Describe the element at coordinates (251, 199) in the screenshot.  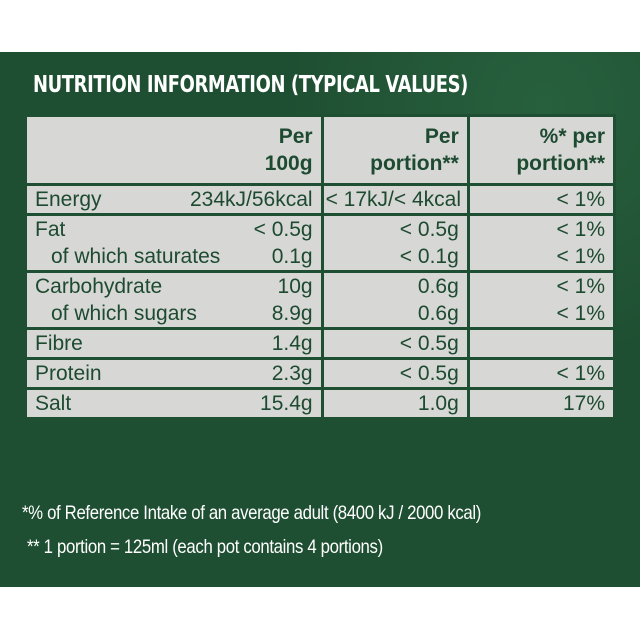
I see `value-per-100g: 234kJ/56kcal` at that location.